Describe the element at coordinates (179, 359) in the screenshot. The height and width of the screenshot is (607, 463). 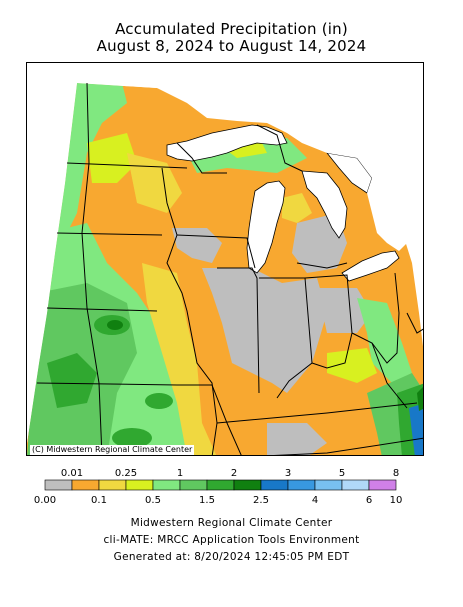
I see `field-yellow` at that location.